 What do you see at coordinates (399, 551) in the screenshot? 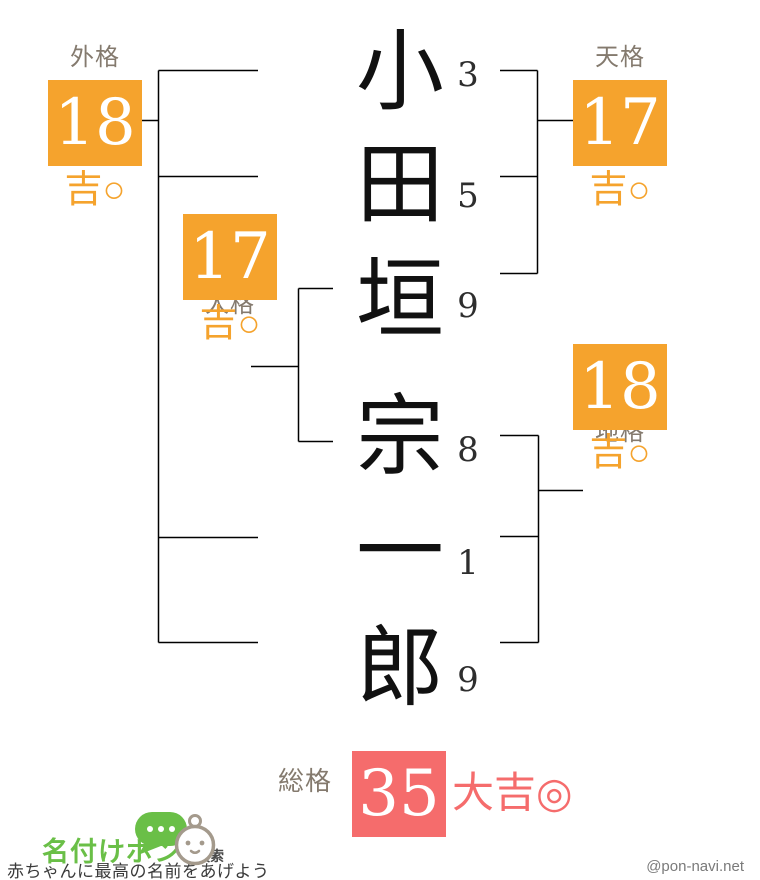
I see `name-char-5: 一` at bounding box center [399, 551].